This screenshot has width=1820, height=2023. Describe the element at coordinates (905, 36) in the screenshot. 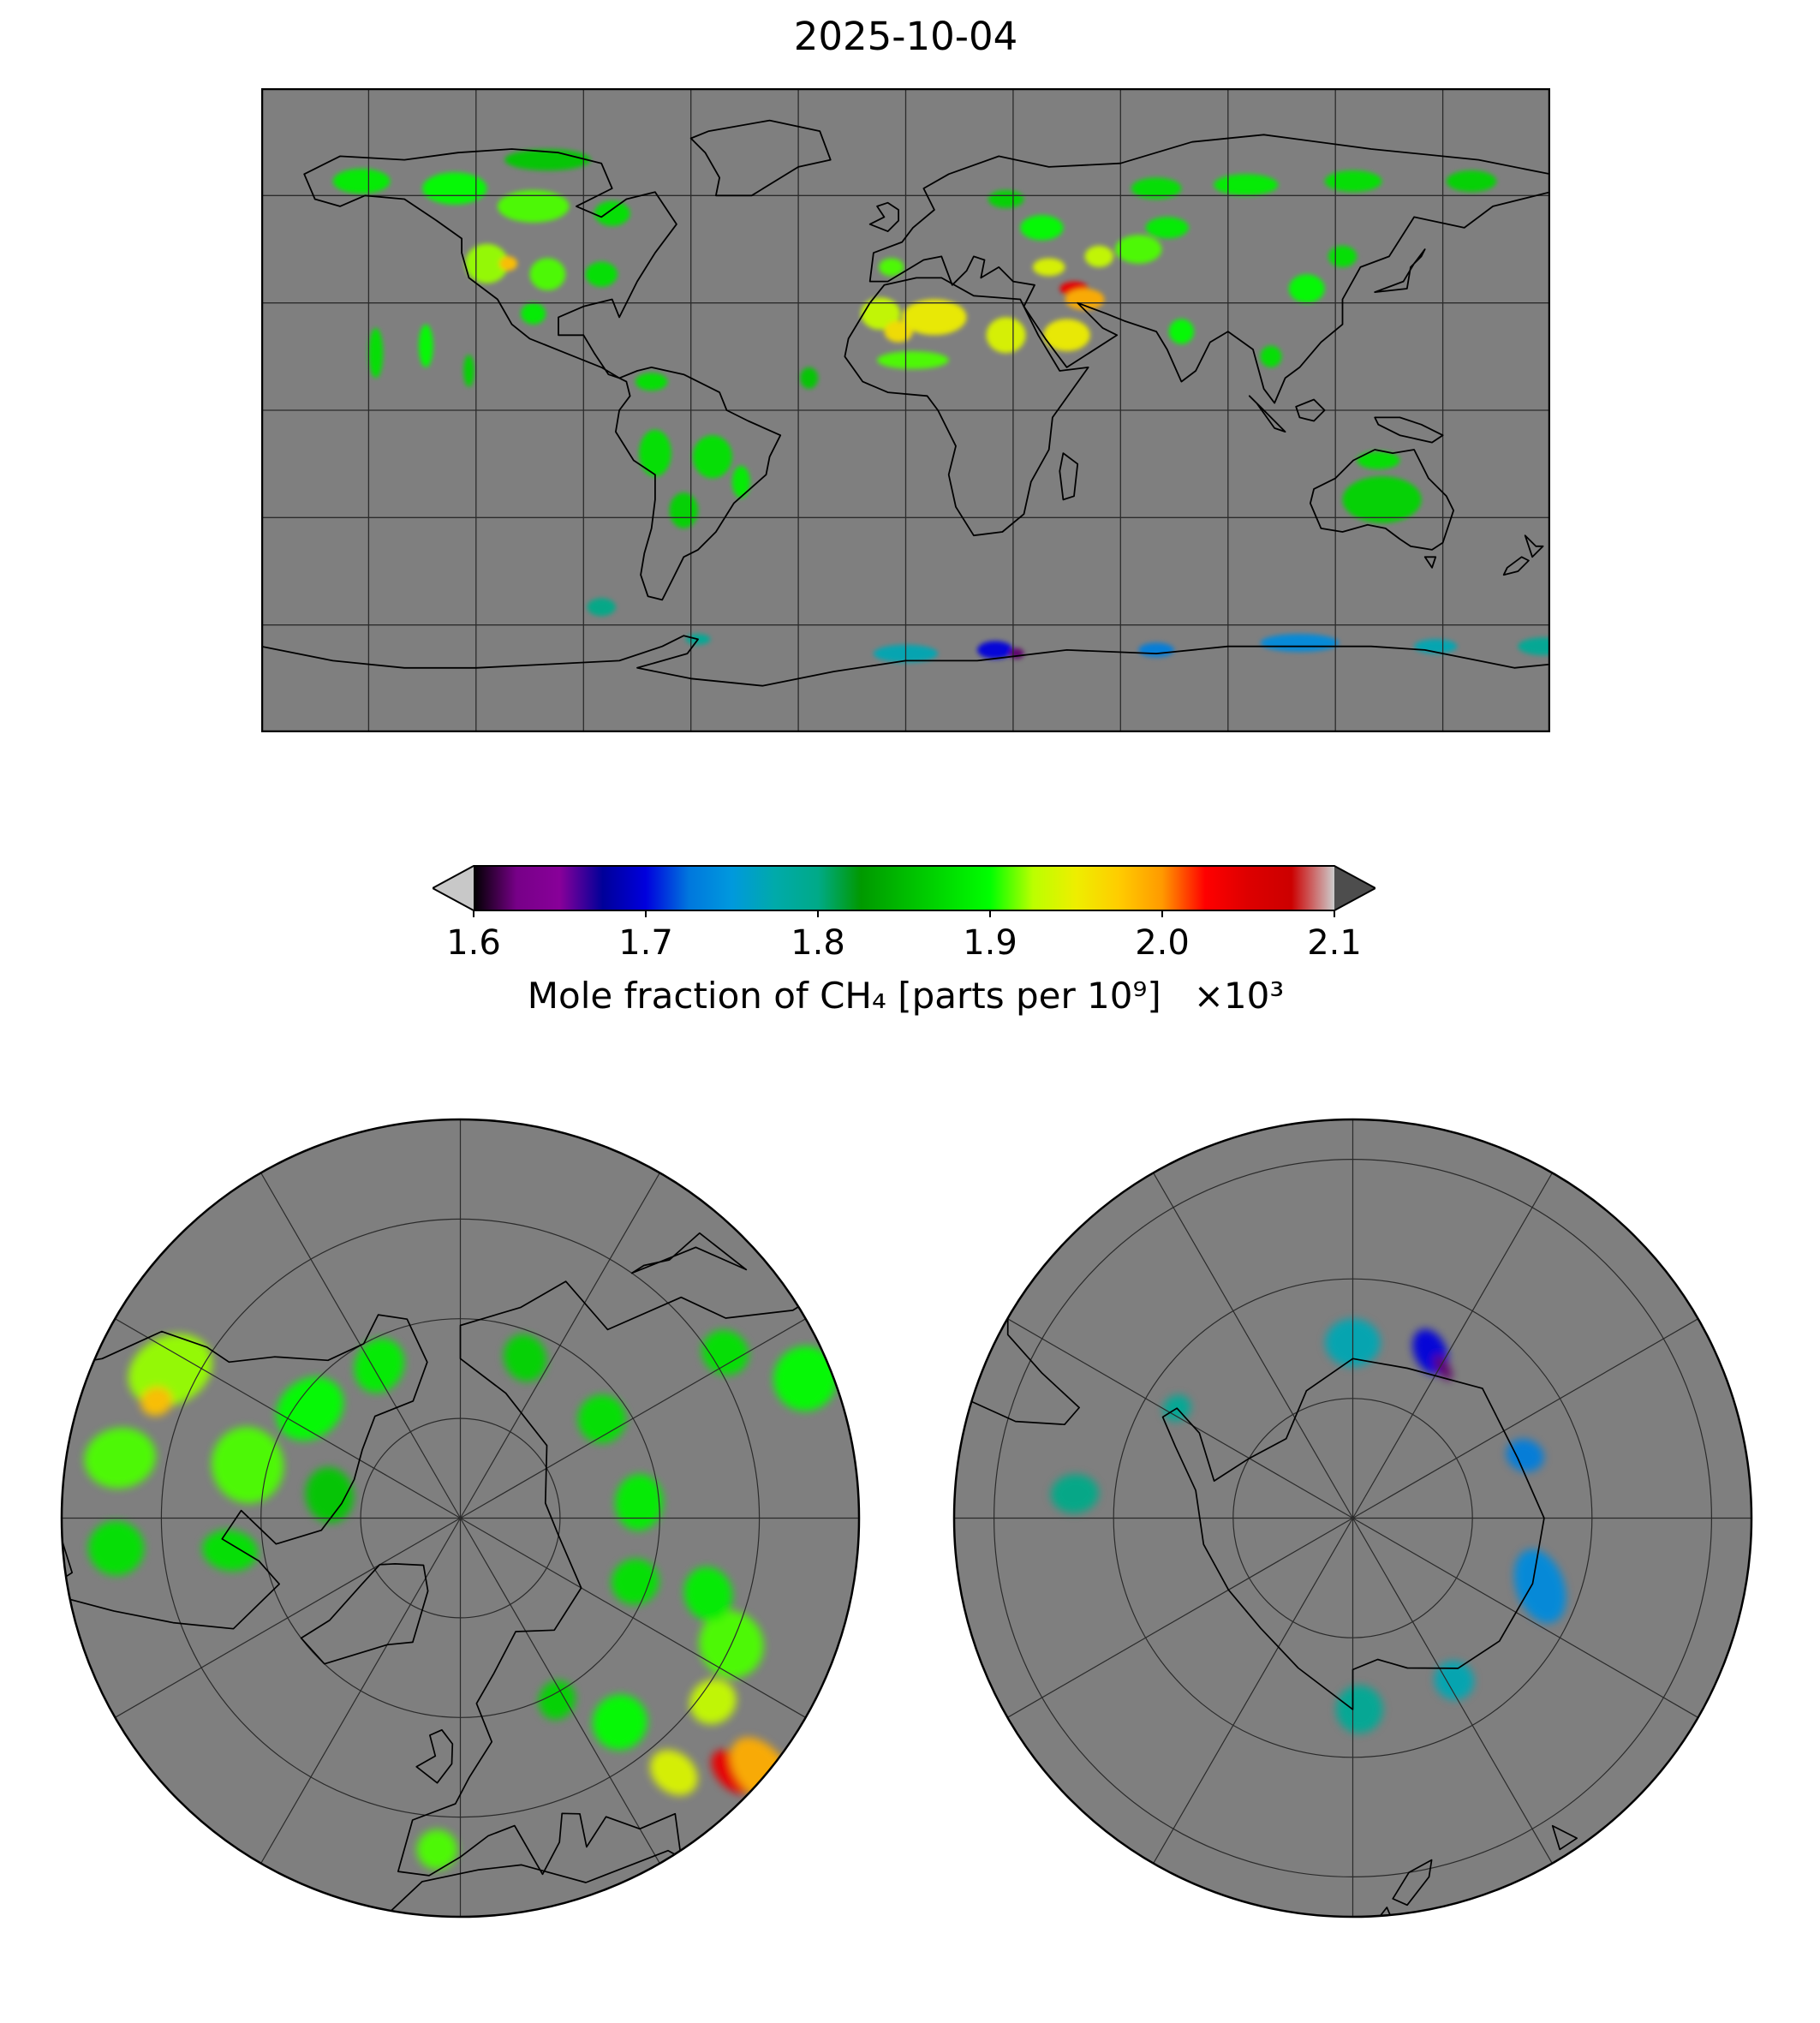

I see `figure-title: 2025-10-04` at that location.